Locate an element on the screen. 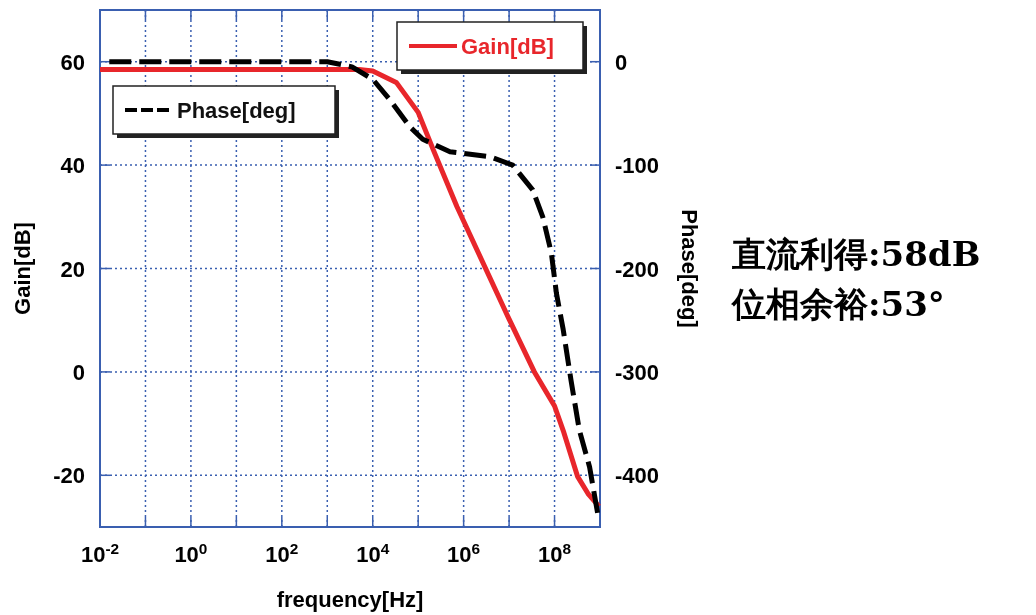  y2-tick-label: -200 is located at coordinates (637, 269).